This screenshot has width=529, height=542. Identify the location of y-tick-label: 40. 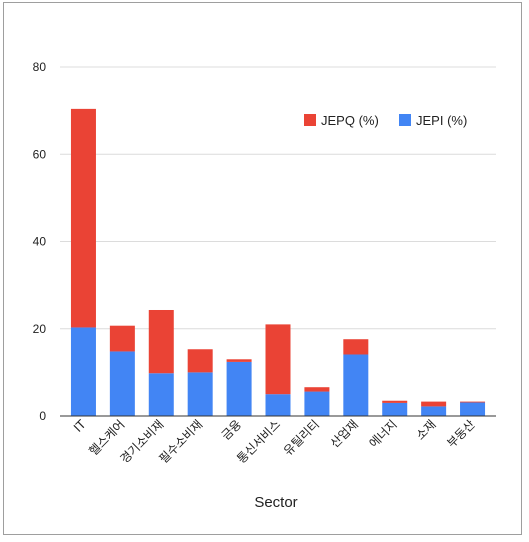
(40, 242).